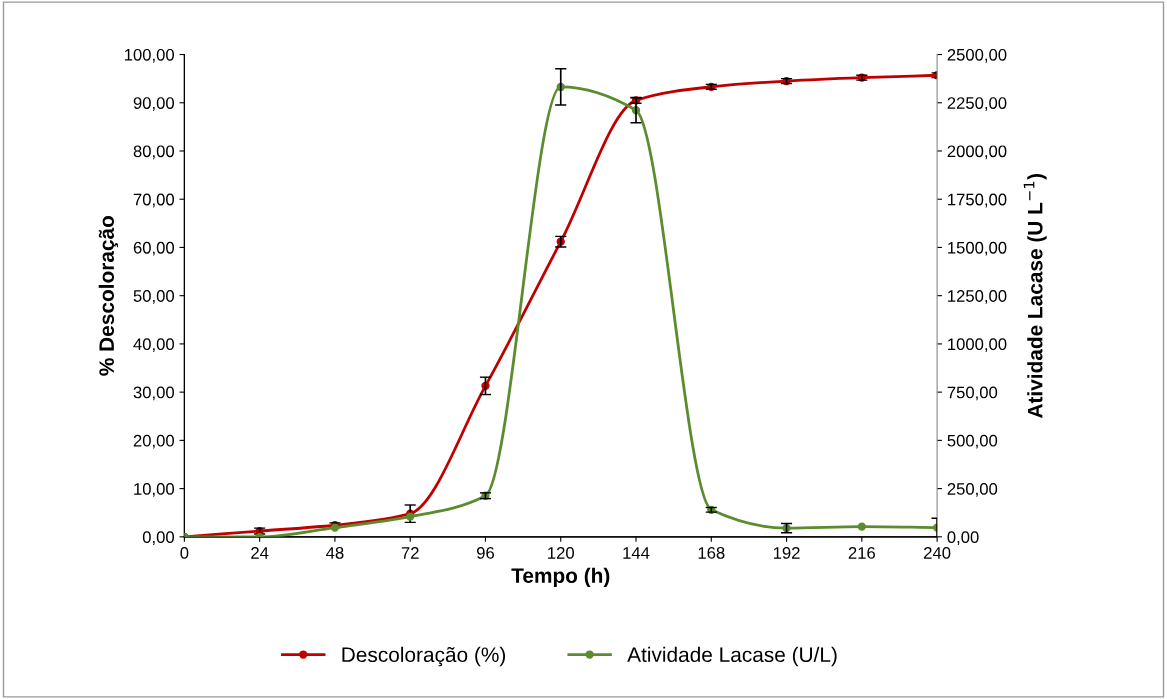  I want to click on y2-tick-label: 750,00, so click(972, 393).